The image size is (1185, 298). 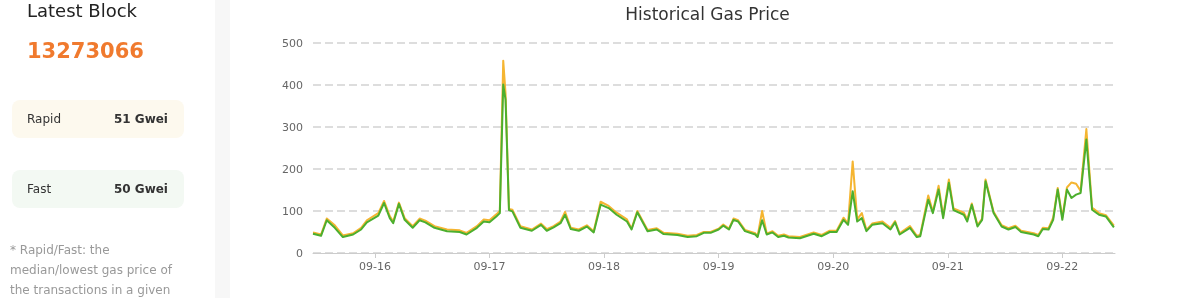 What do you see at coordinates (44, 119) in the screenshot?
I see `text: Rapid` at bounding box center [44, 119].